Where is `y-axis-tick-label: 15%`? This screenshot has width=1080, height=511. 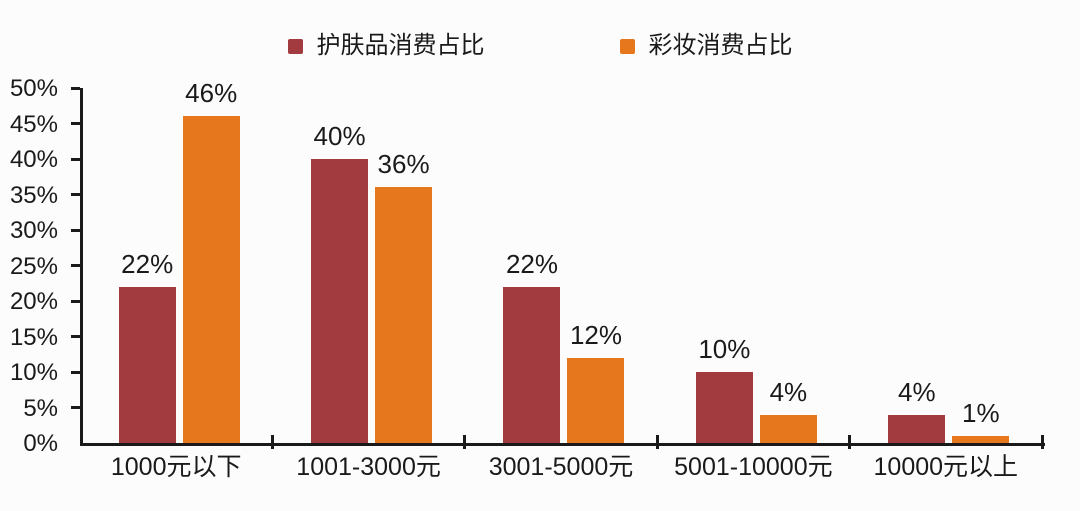
y-axis-tick-label: 15% is located at coordinates (33, 337).